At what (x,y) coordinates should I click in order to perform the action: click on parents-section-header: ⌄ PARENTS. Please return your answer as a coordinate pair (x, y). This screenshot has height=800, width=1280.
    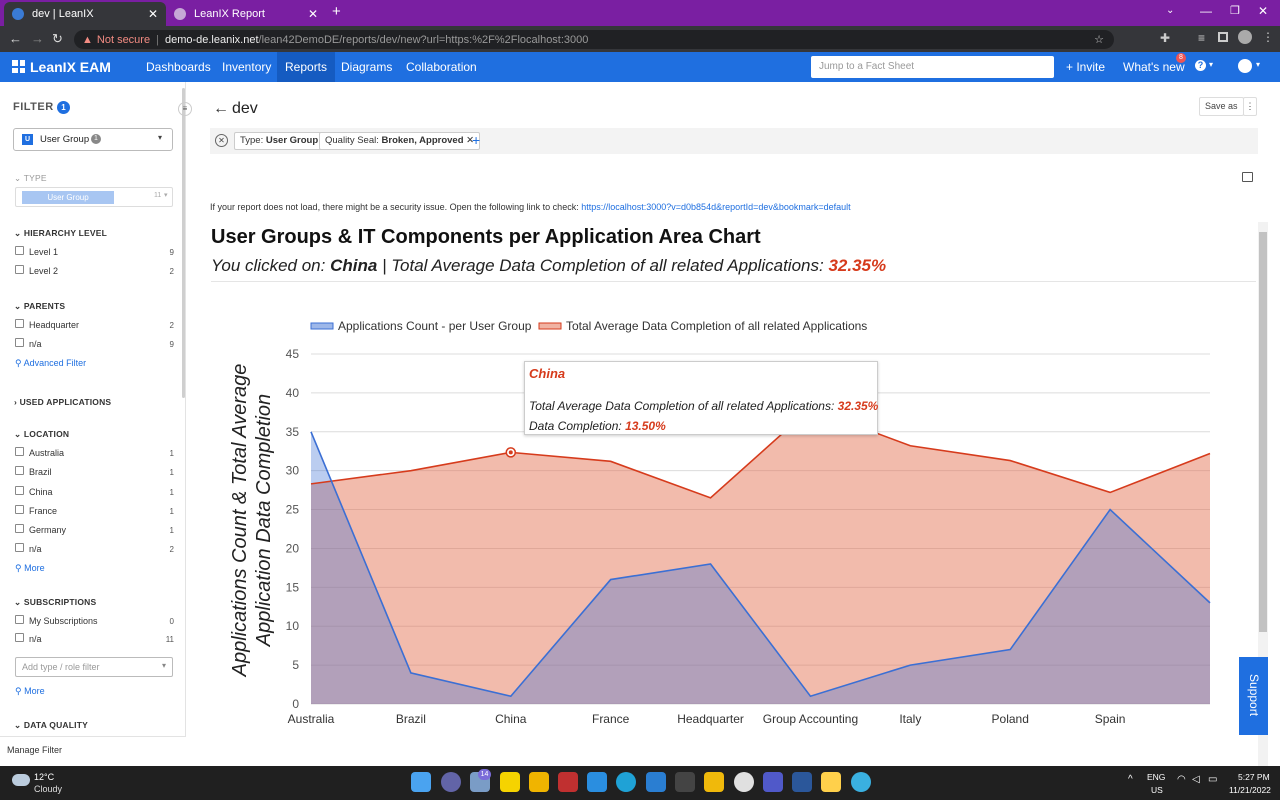
    Looking at the image, I should click on (40, 306).